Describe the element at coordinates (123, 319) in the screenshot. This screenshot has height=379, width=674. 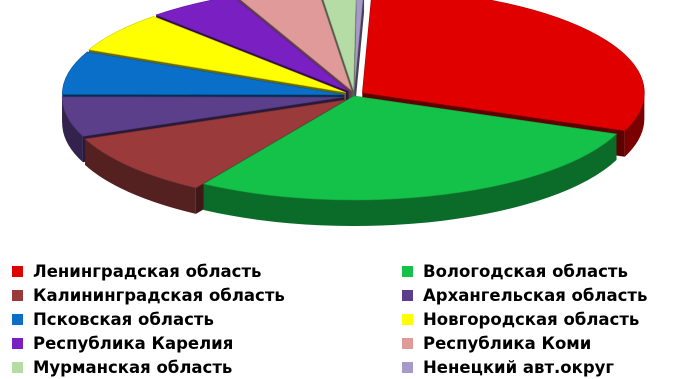
I see `legend-label: Псковская область` at that location.